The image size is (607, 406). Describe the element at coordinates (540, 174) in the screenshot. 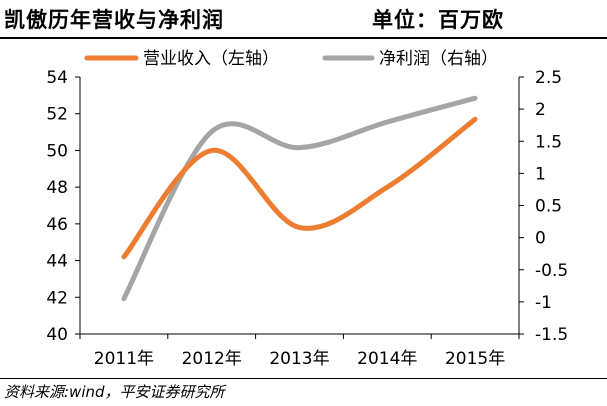

I see `right-y-tick-label: 1` at that location.